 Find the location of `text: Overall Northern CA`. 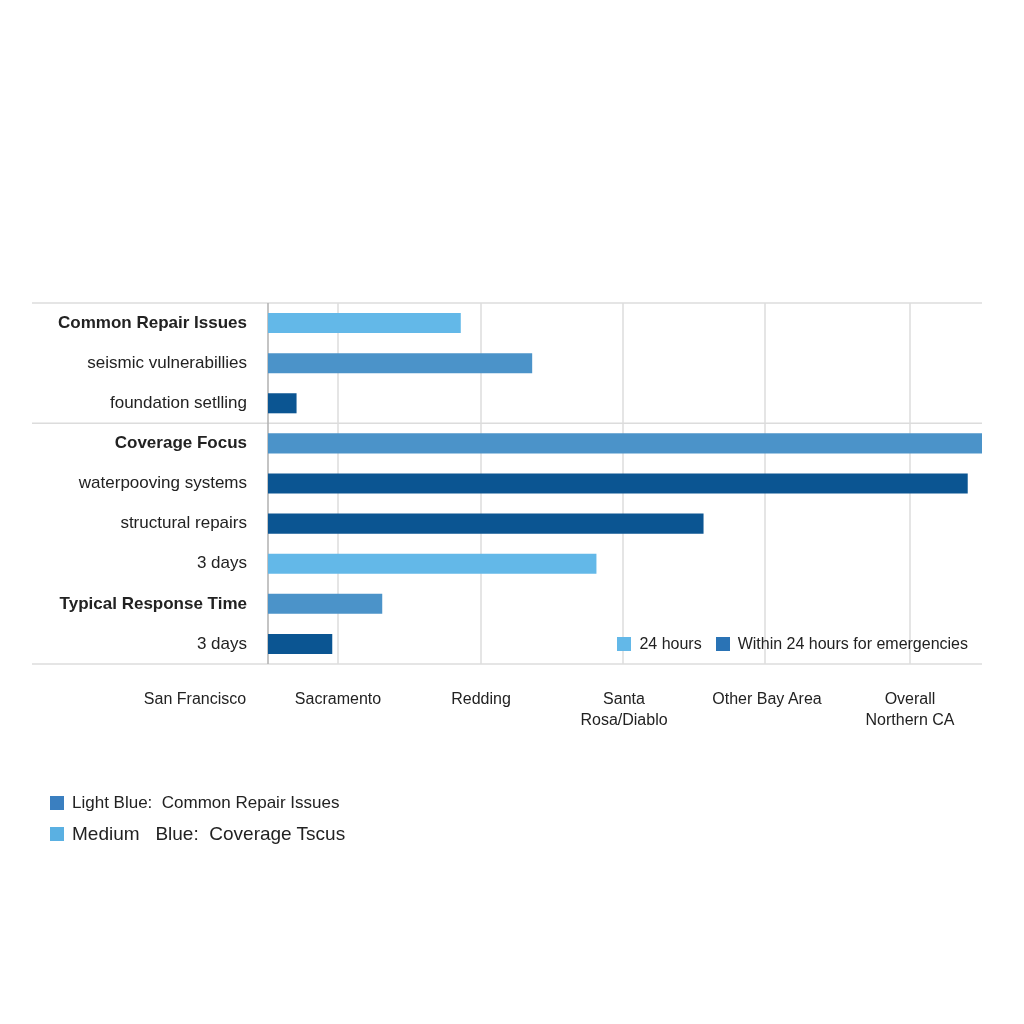

text: Overall Northern CA is located at coordinates (910, 709).